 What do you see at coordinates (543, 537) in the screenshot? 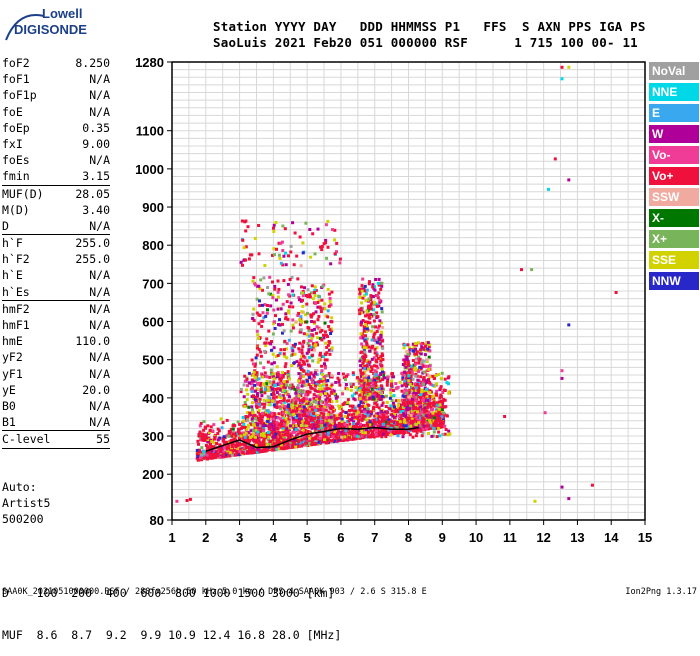
I see `x-tick-label: 12` at bounding box center [543, 537].